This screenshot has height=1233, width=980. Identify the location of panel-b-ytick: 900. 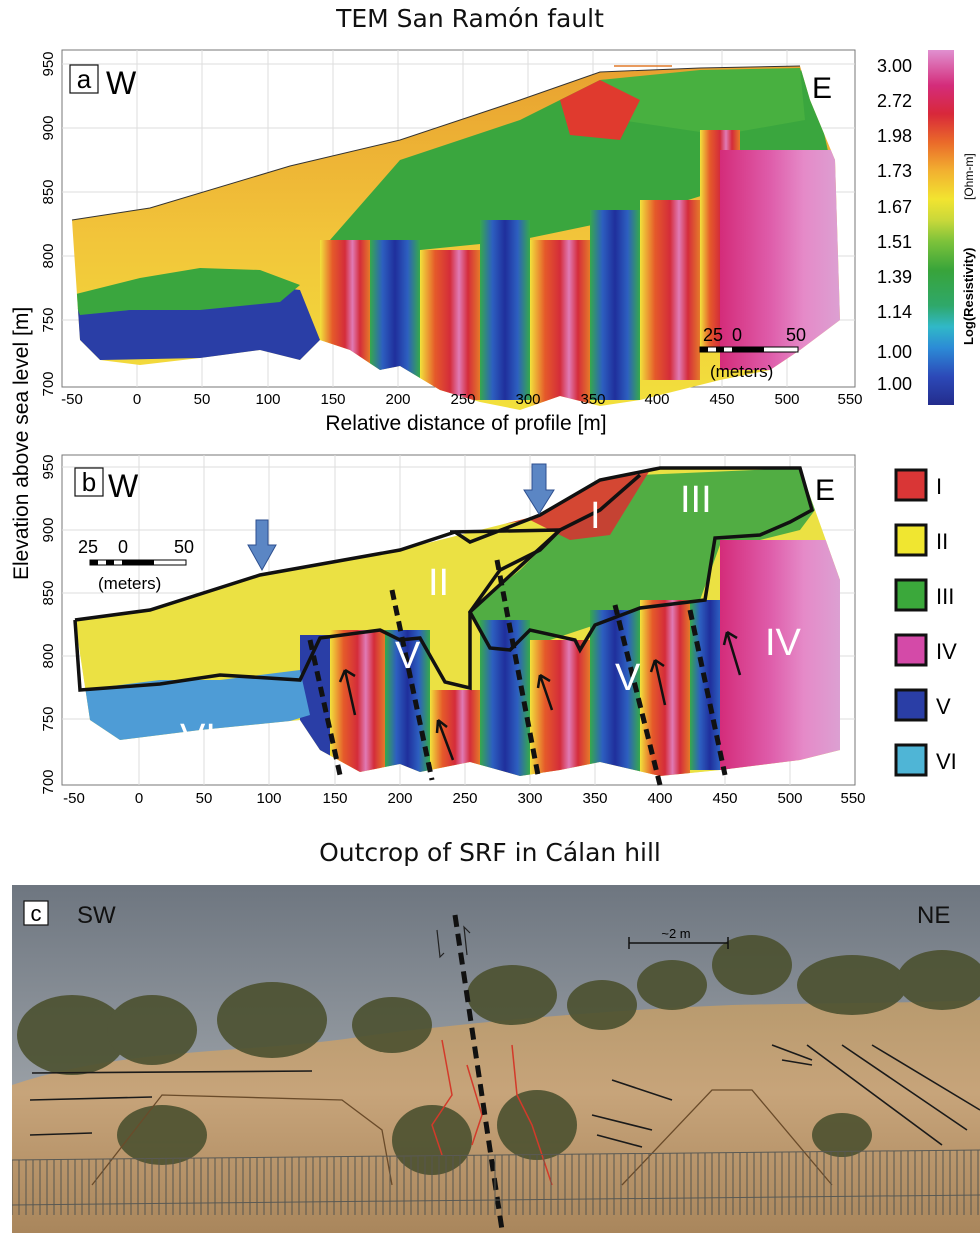
(48, 529).